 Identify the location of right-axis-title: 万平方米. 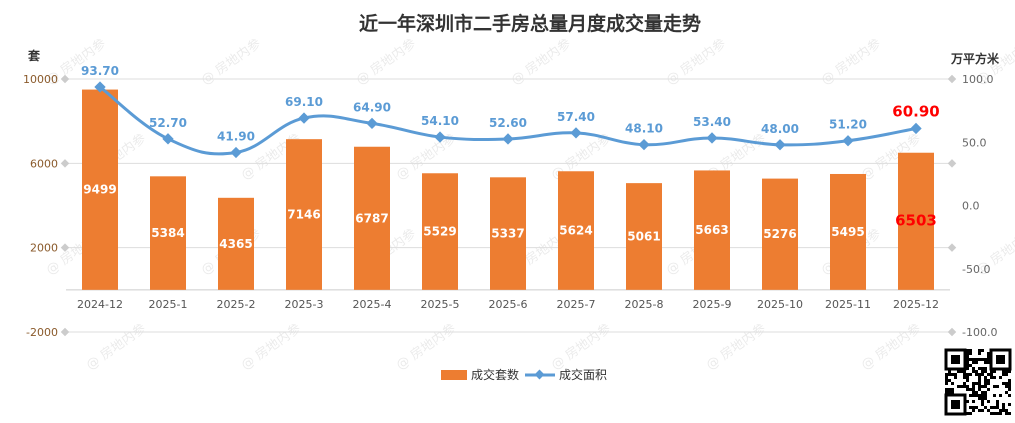
(975, 58).